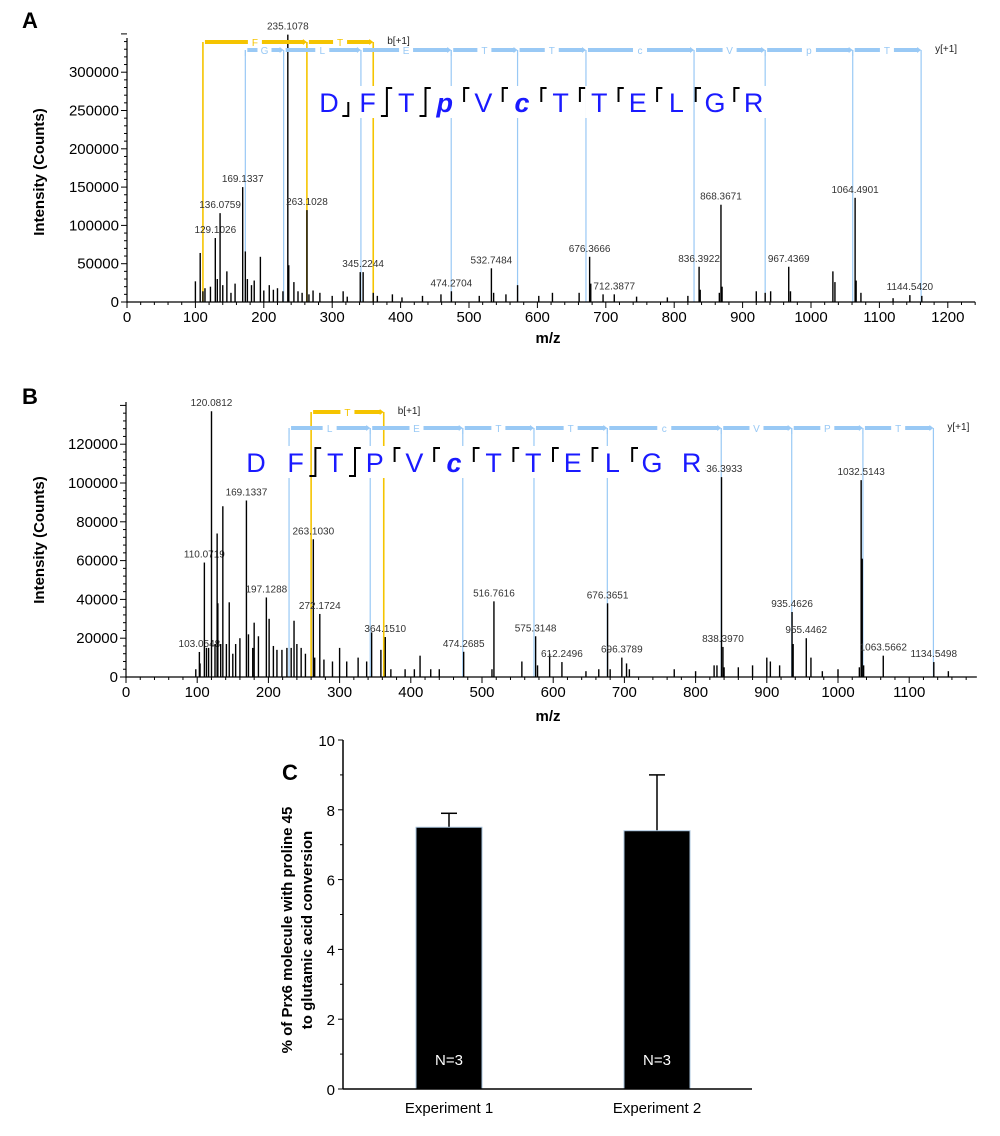 This screenshot has height=1136, width=1000. I want to click on peak-label: 516.7616, so click(494, 593).